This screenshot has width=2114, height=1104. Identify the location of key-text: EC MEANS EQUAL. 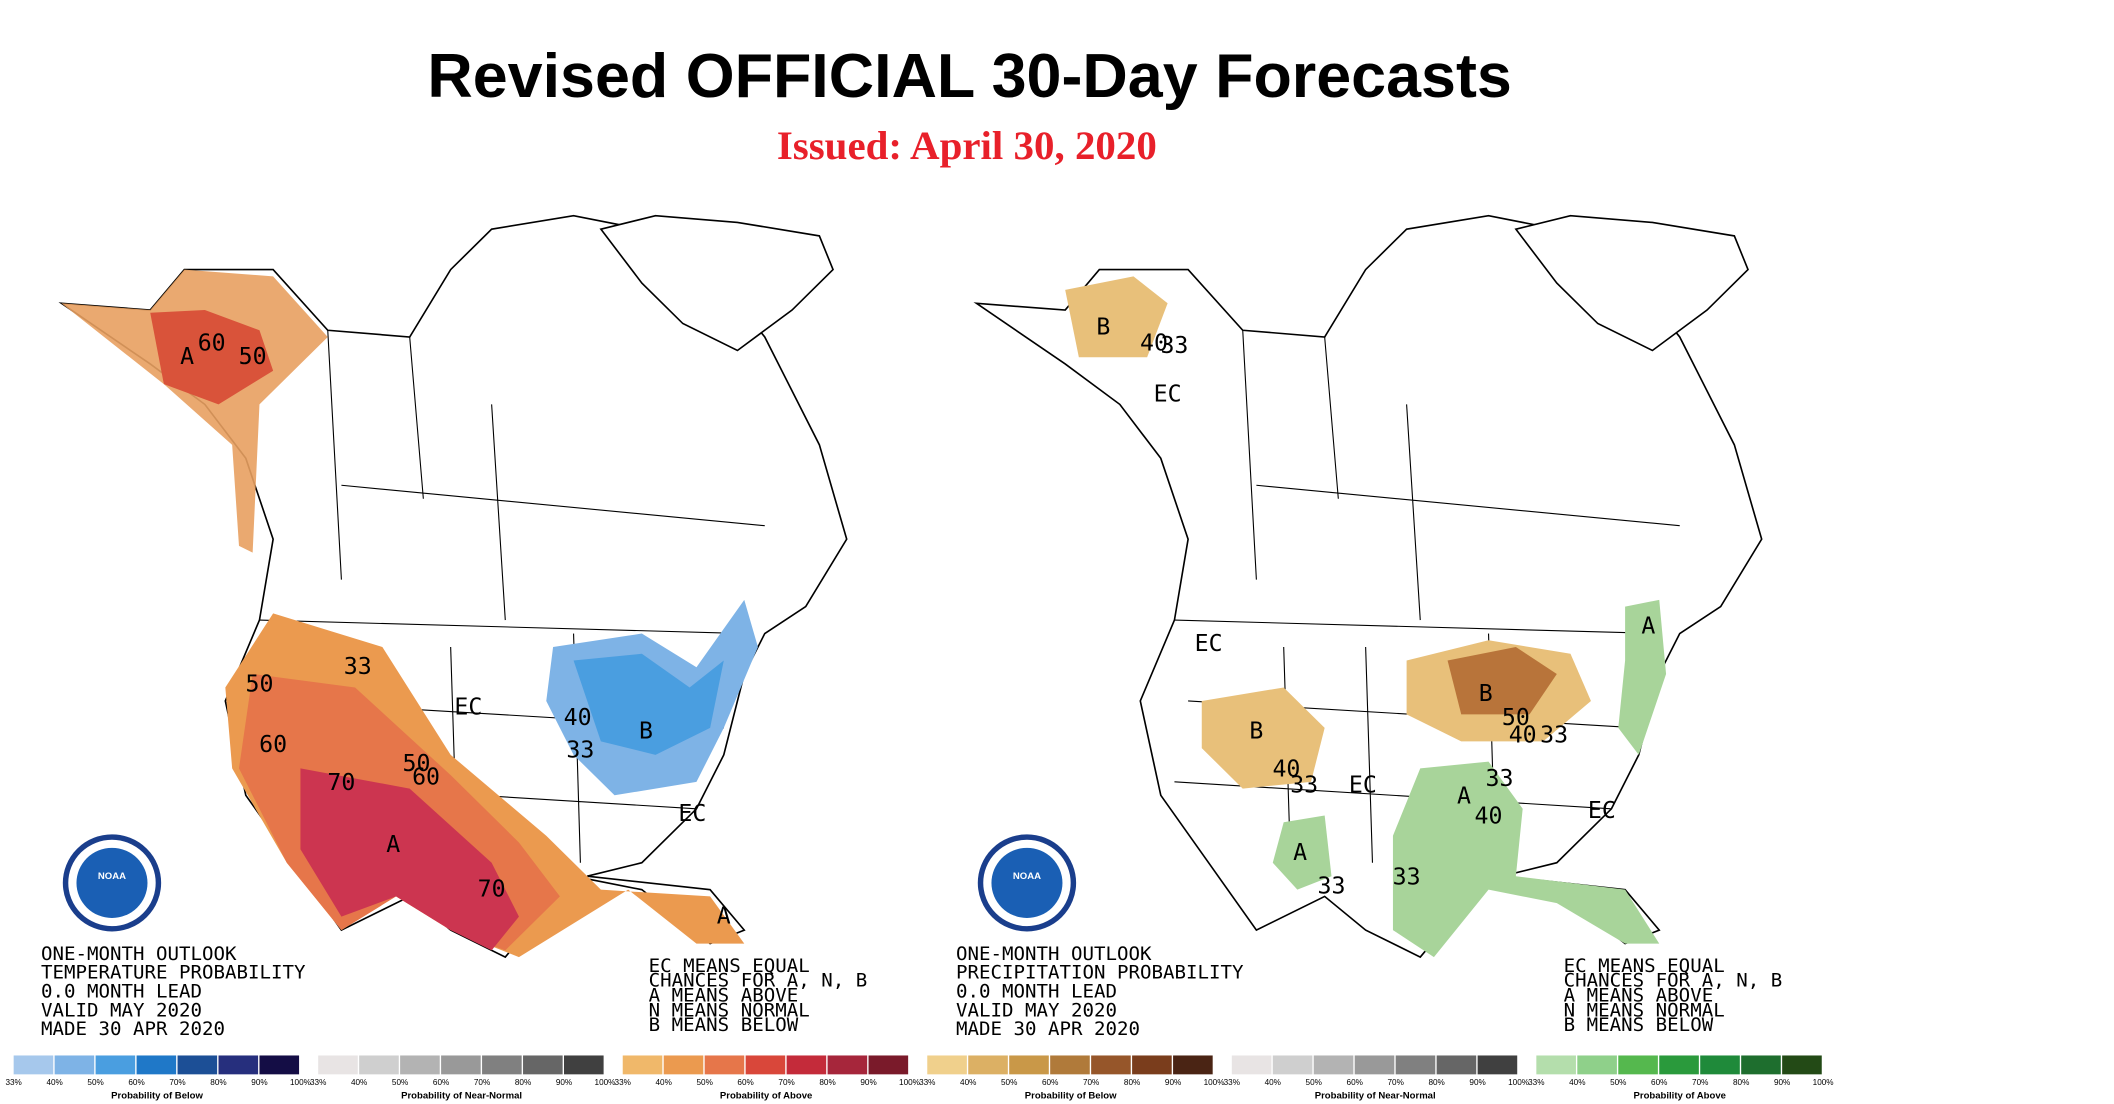
(729, 966).